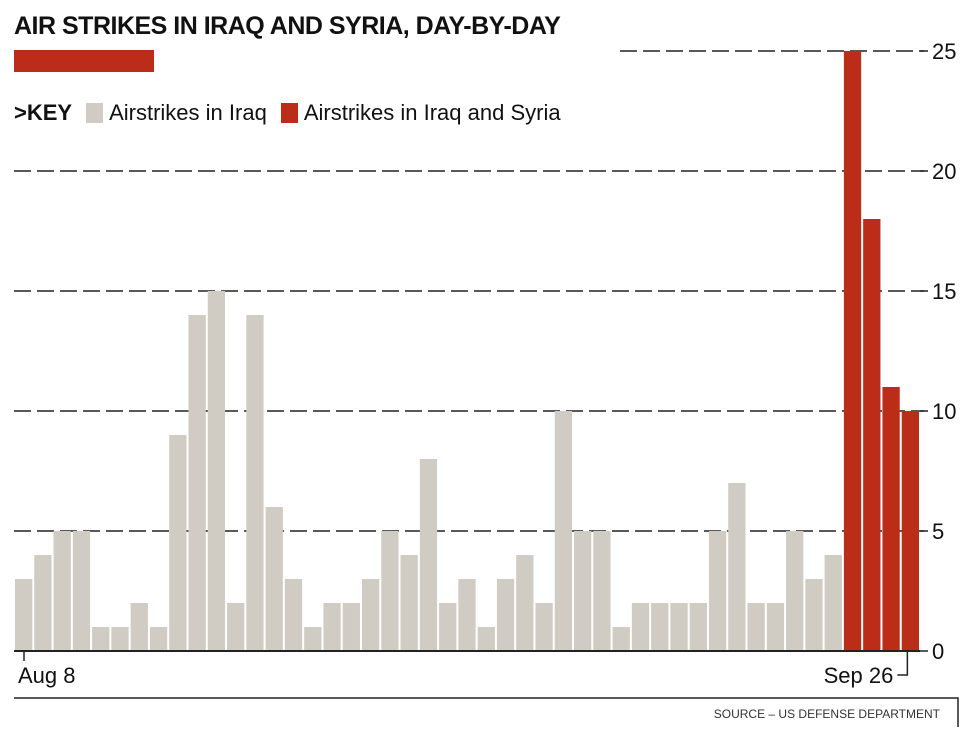 The image size is (980, 741). I want to click on y-tick-label: 25, so click(944, 51).